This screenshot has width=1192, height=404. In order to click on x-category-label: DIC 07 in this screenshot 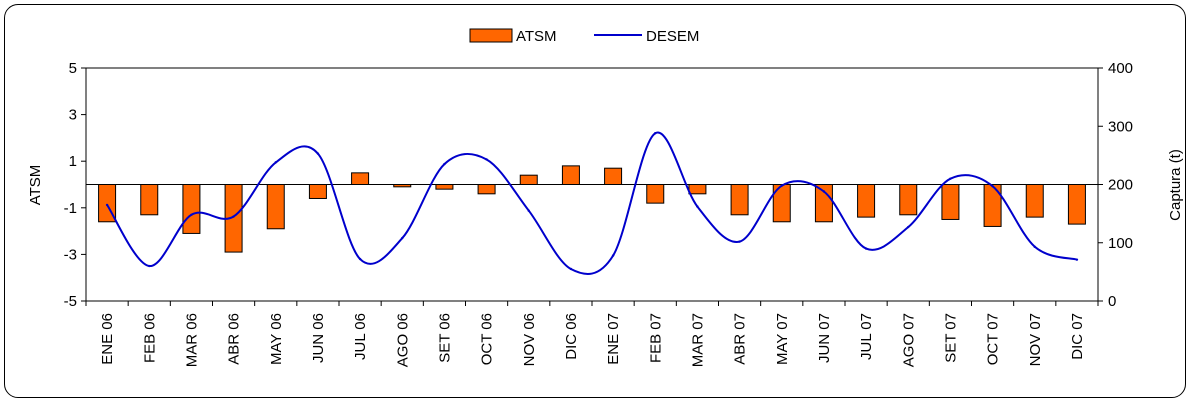, I will do `click(1077, 336)`.